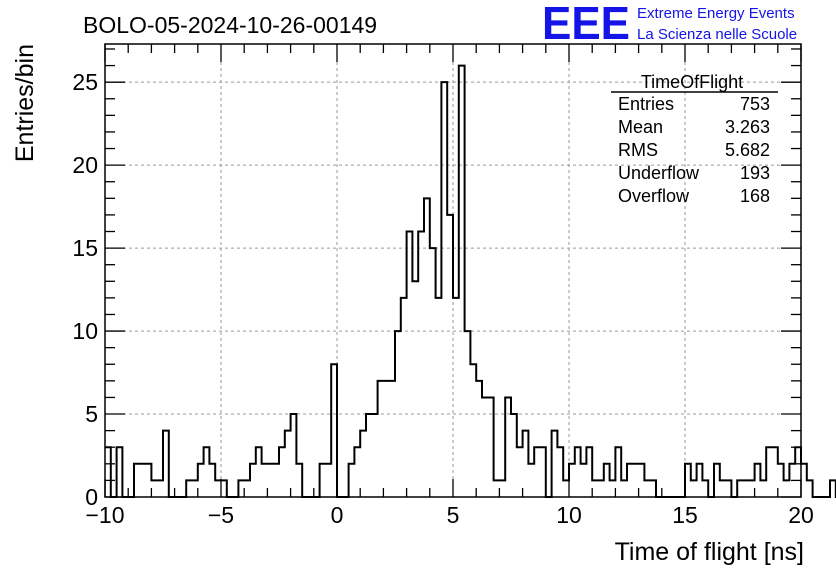 The height and width of the screenshot is (572, 836). Describe the element at coordinates (104, 515) in the screenshot. I see `x-tick-label: −10` at that location.